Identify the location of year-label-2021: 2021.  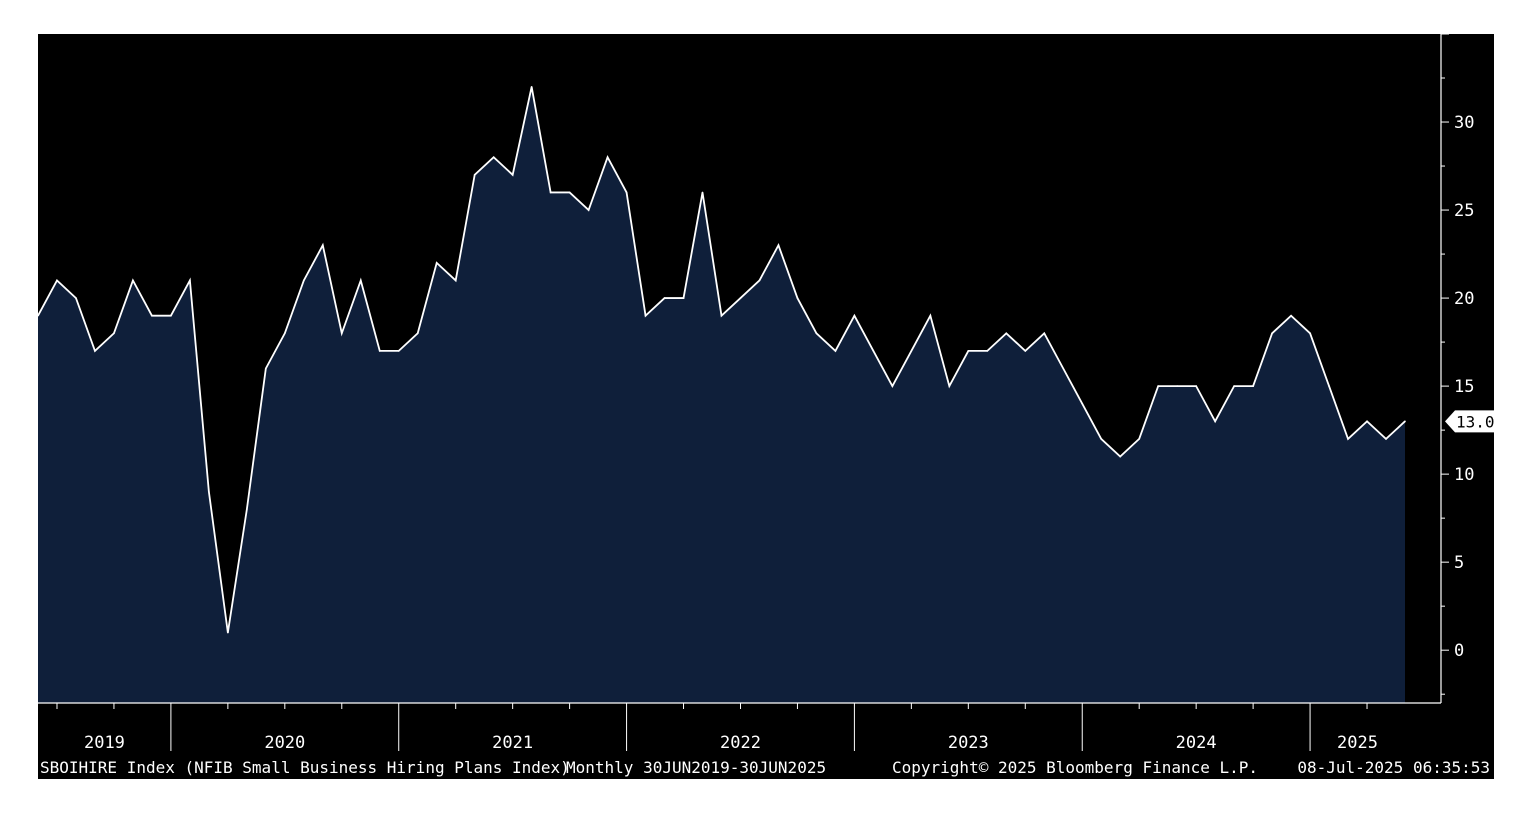
(512, 743).